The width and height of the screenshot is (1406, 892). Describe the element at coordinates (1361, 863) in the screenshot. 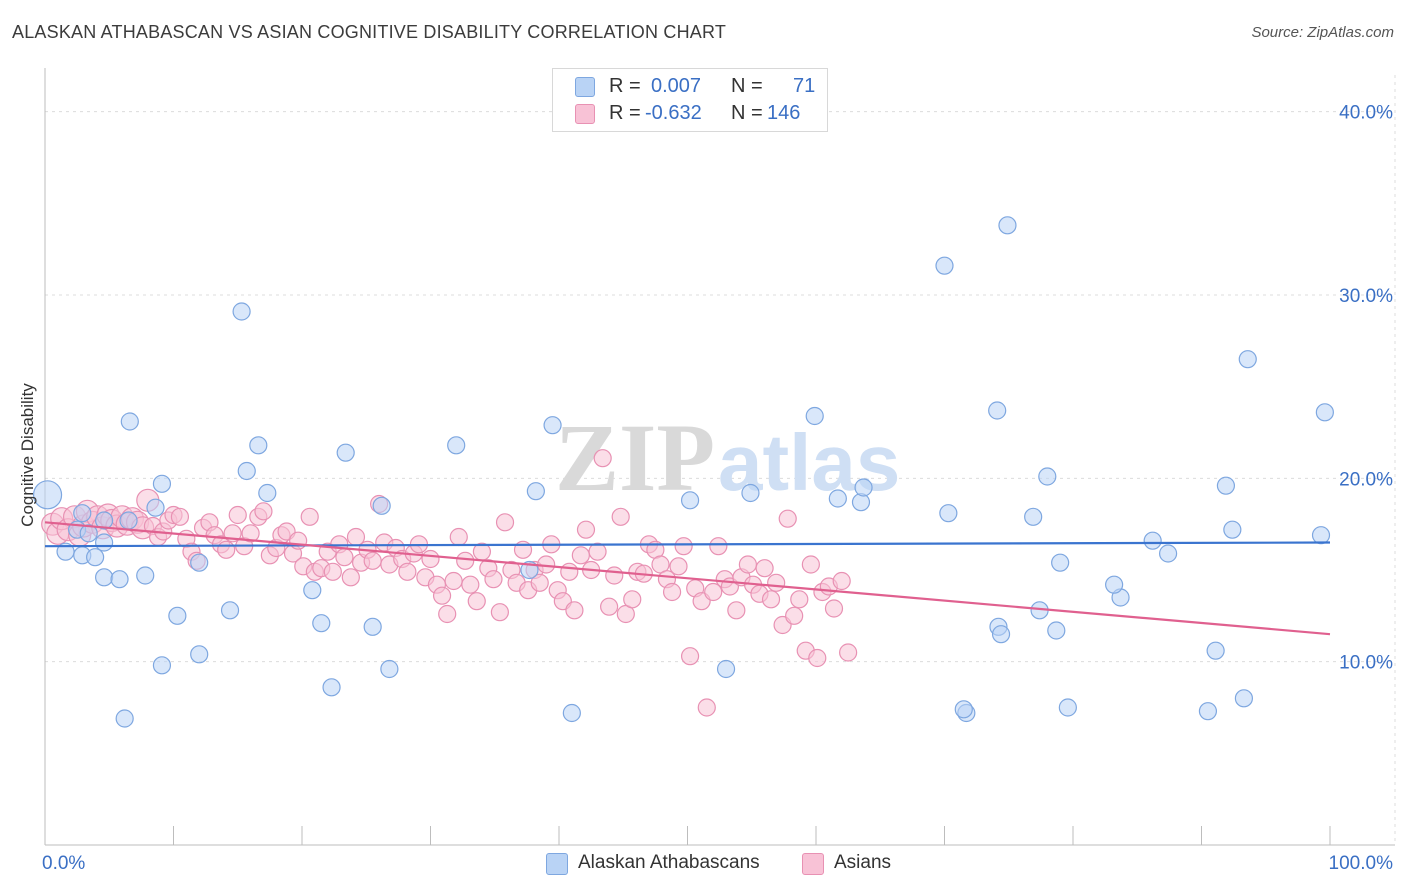

I see `x-tick-label-max: 100.0%` at that location.